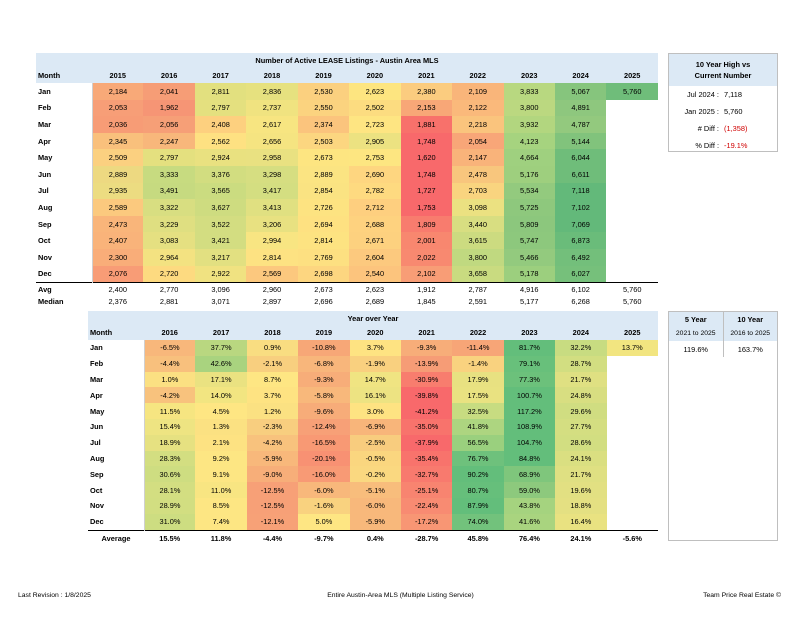  Describe the element at coordinates (426, 411) in the screenshot. I see `yoy-percent-cell: -41.2%` at that location.